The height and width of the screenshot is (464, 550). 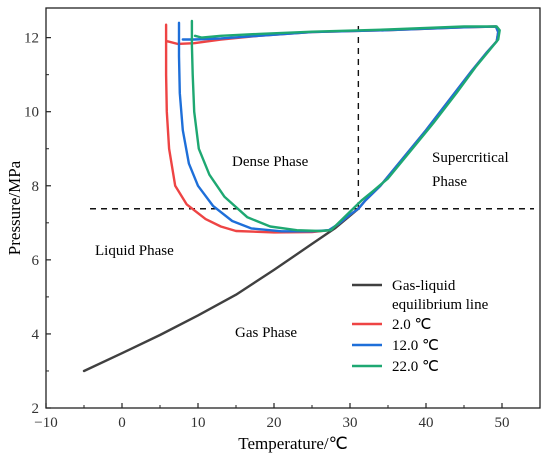 I want to click on supercritical-label-line2: Phase, so click(x=449, y=182).